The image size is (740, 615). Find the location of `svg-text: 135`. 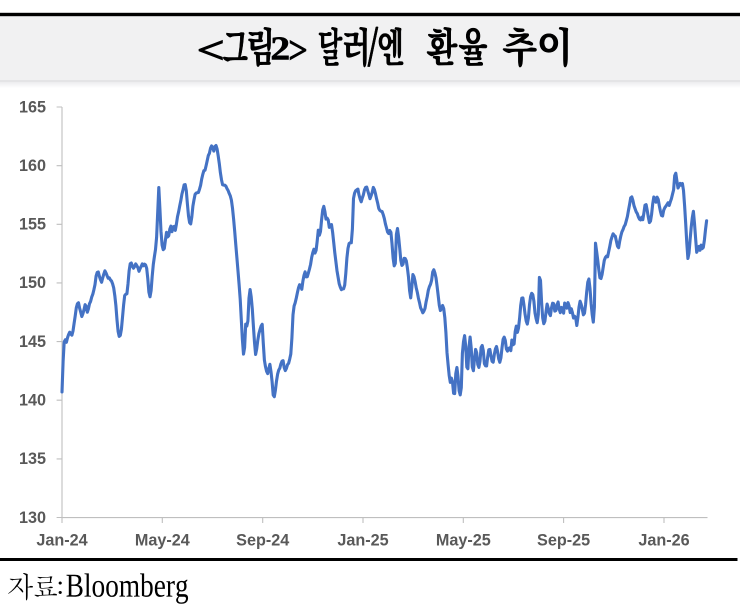

svg-text: 135 is located at coordinates (32, 459).